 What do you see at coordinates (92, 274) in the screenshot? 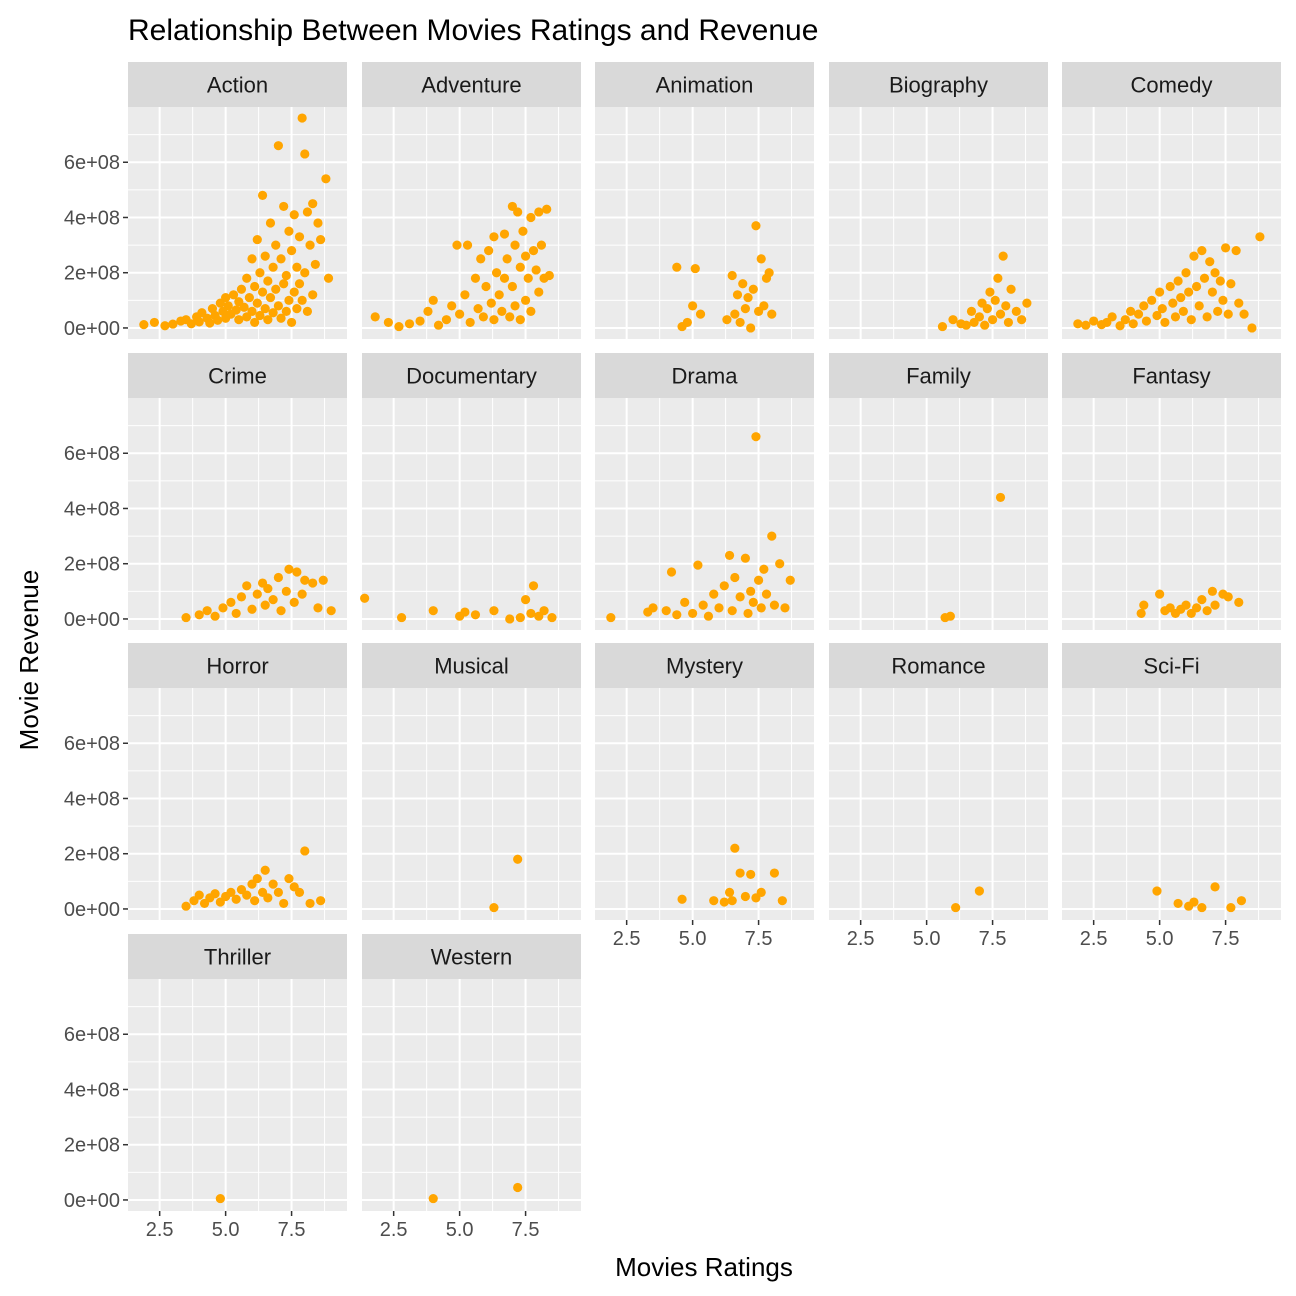
I see `y-tick-label: 2e+08` at bounding box center [92, 274].